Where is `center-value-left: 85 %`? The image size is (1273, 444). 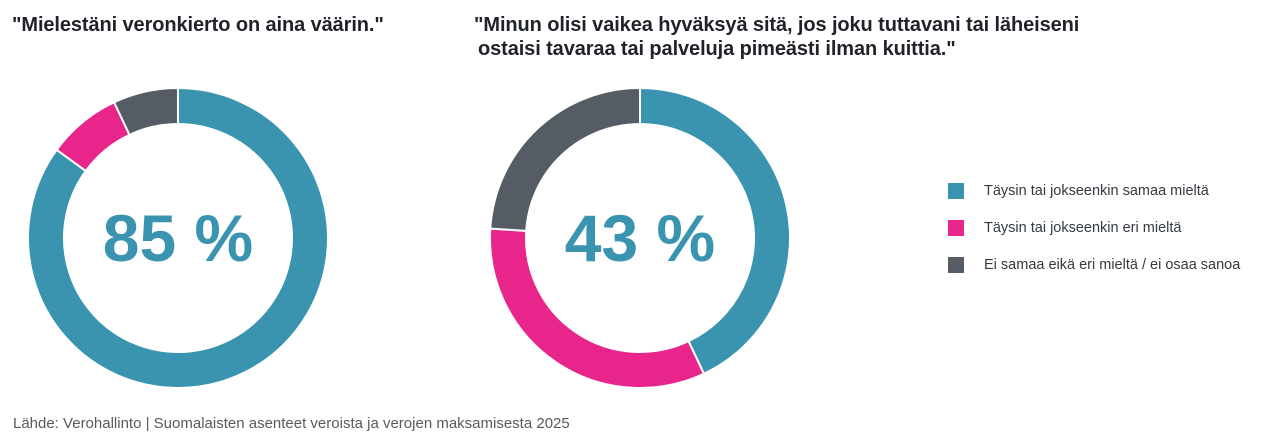
center-value-left: 85 % is located at coordinates (178, 238).